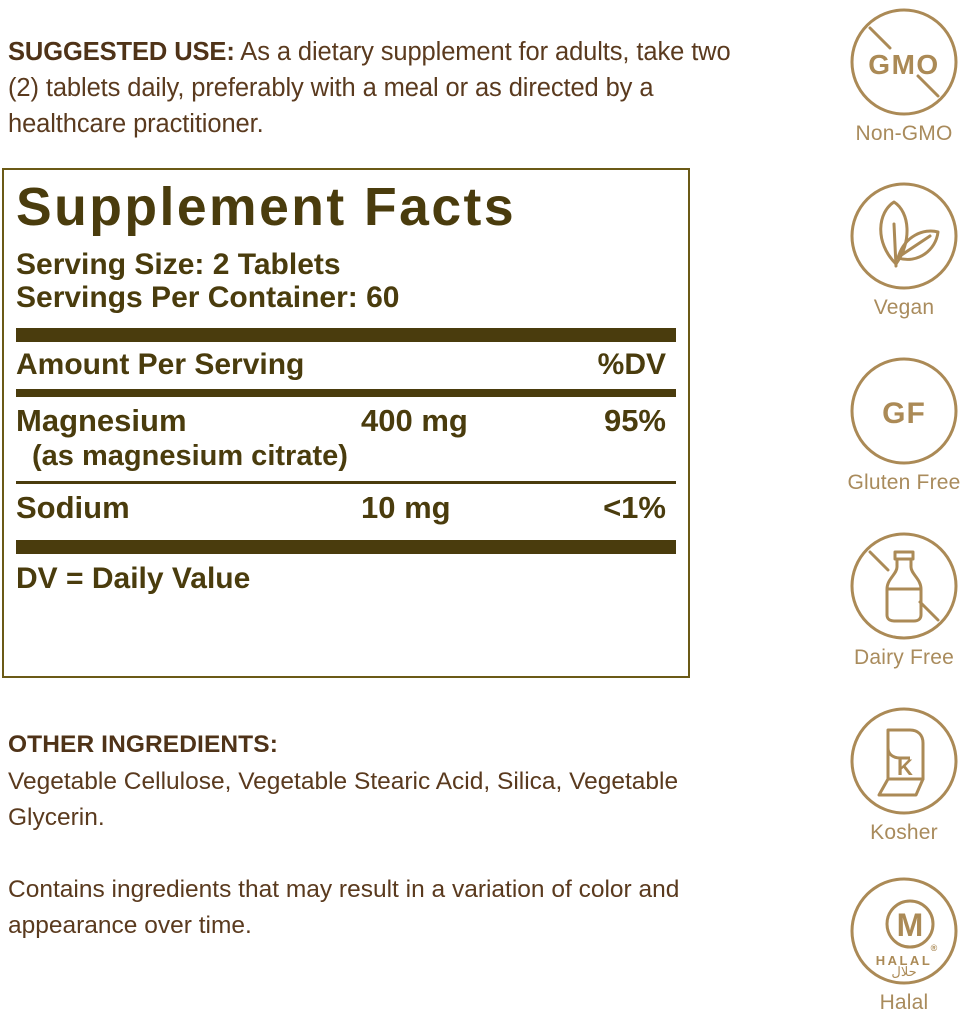  What do you see at coordinates (143, 744) in the screenshot?
I see `other-ingredients-heading: OTHER INGREDIENTS:` at bounding box center [143, 744].